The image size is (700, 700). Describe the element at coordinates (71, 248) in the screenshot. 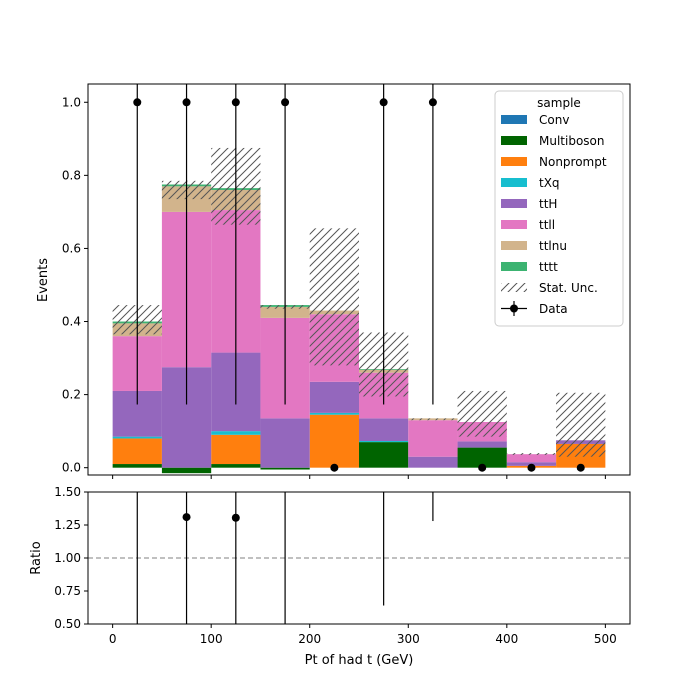

I see `main-y-tick-label-3: 0.6` at that location.